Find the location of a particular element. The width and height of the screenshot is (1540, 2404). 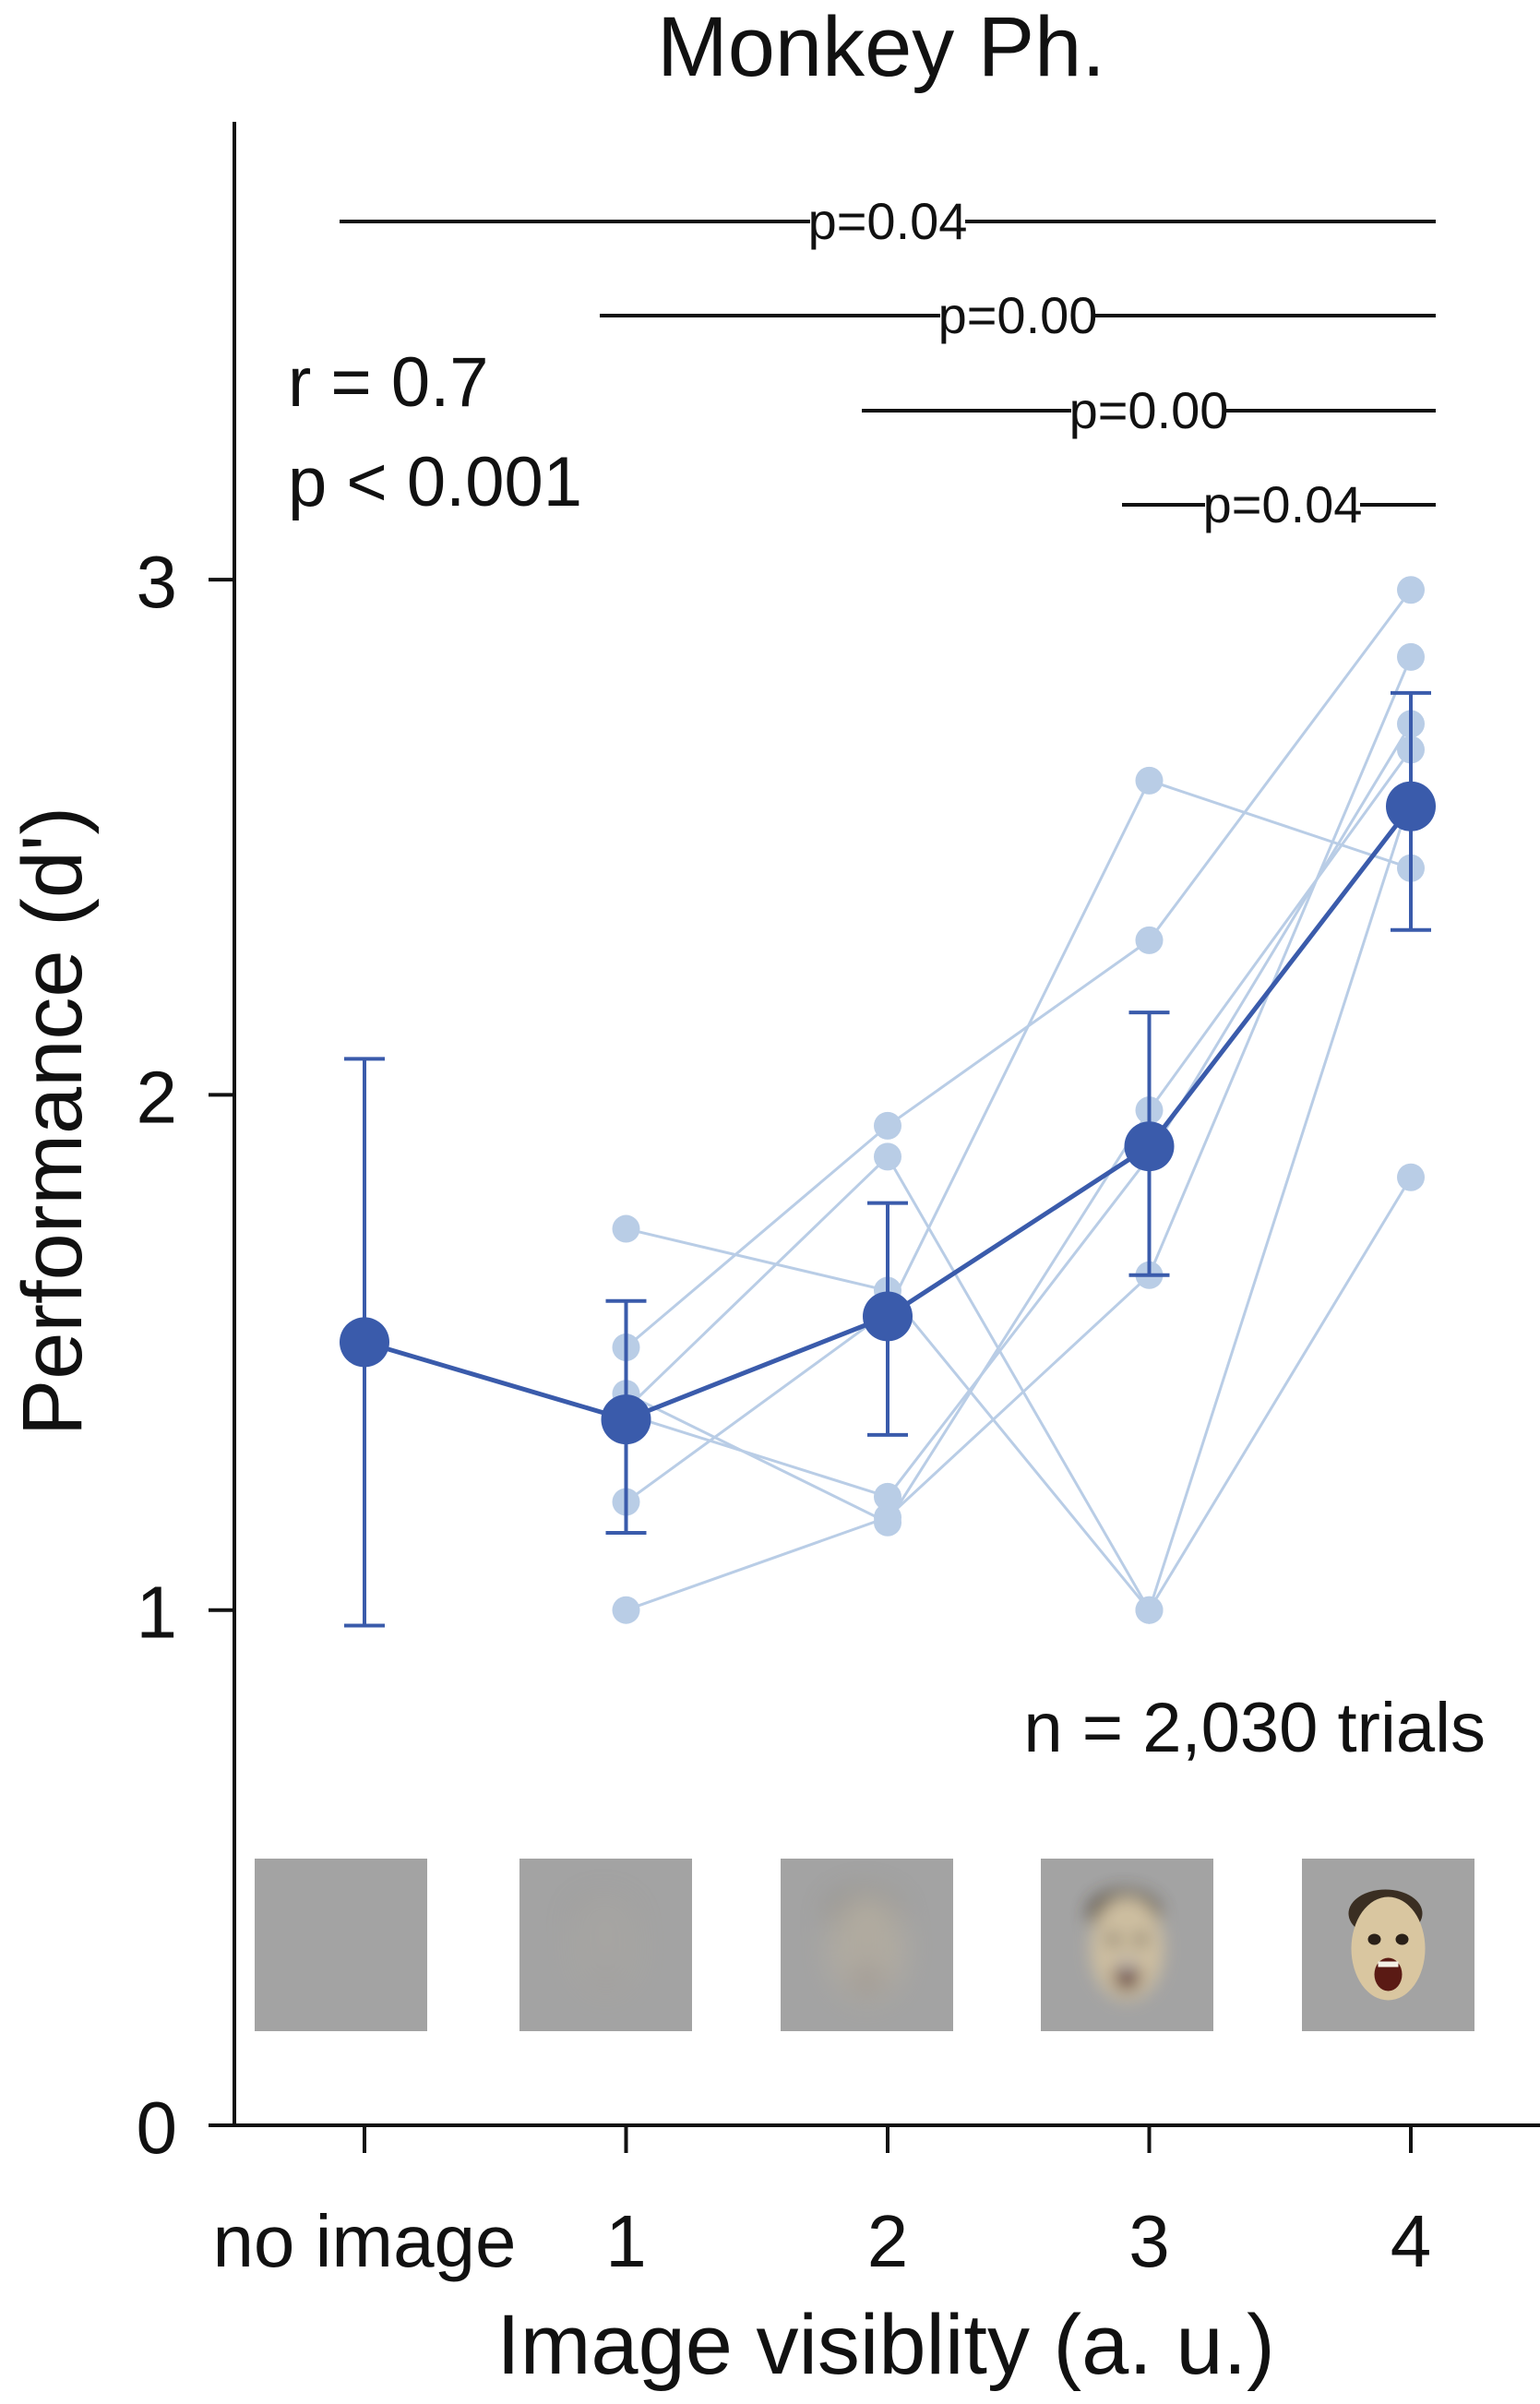

correlation-r: r = 0.7 is located at coordinates (388, 382).